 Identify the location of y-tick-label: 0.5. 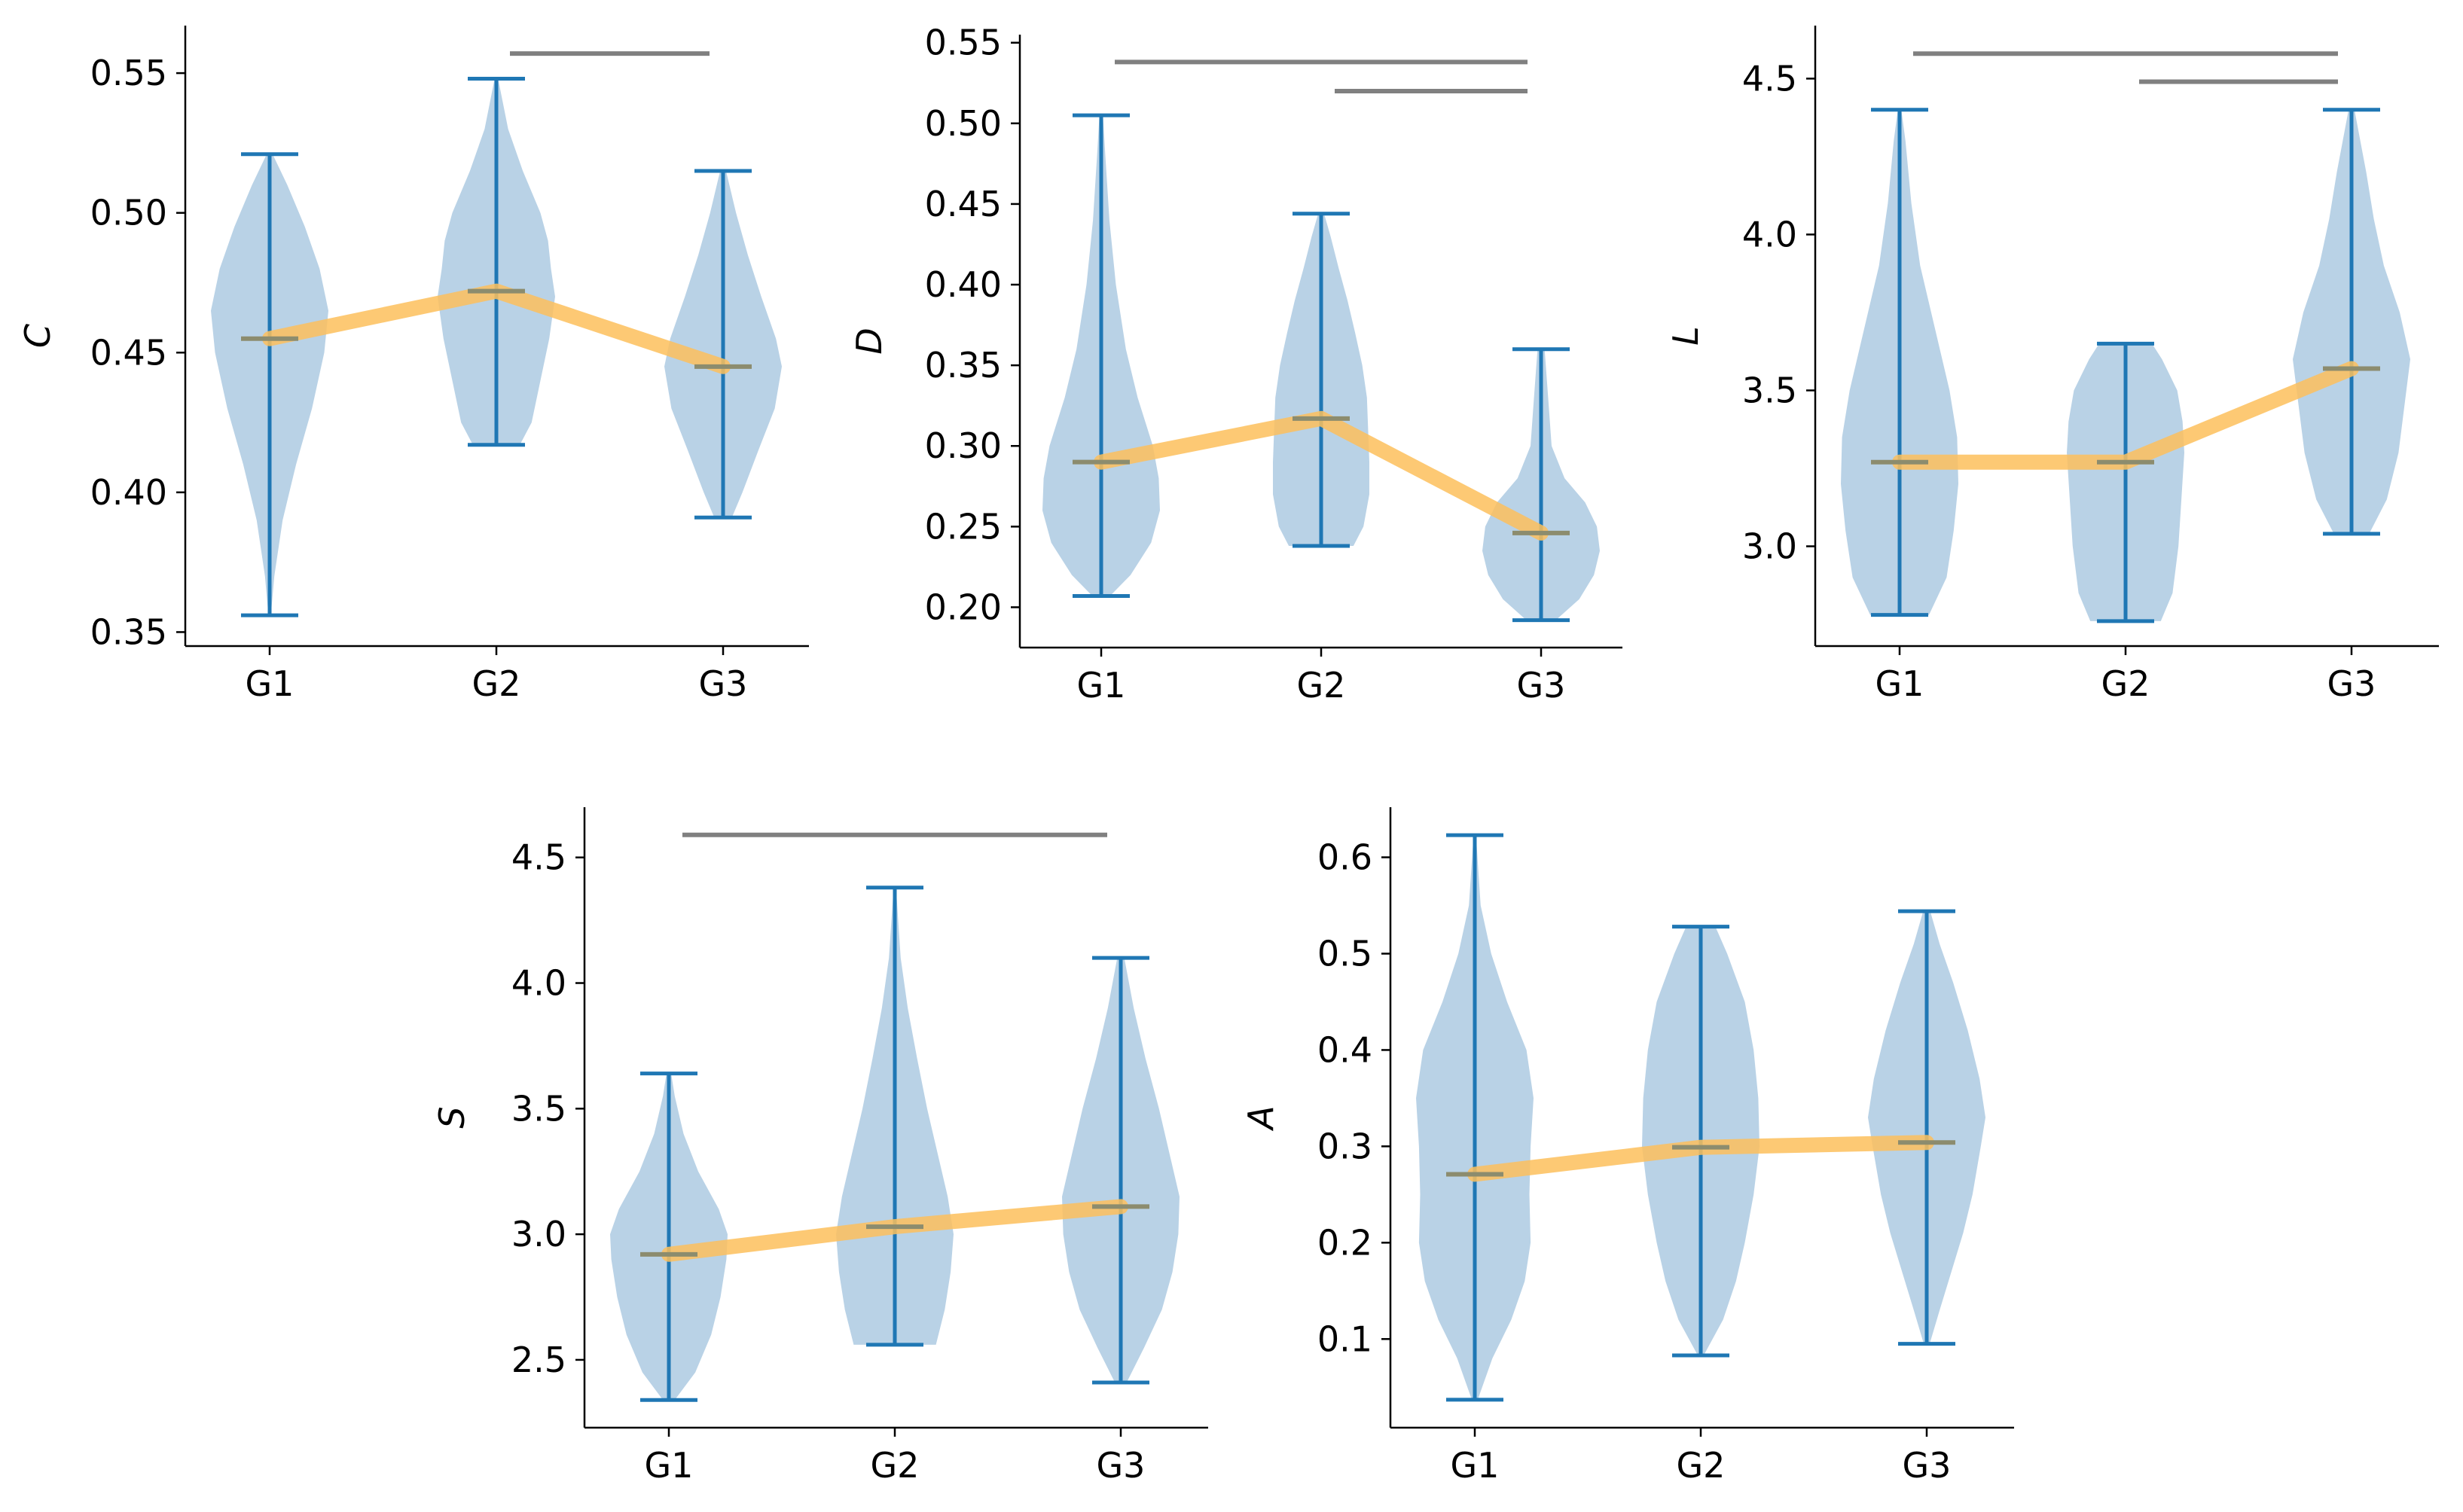
(1344, 954).